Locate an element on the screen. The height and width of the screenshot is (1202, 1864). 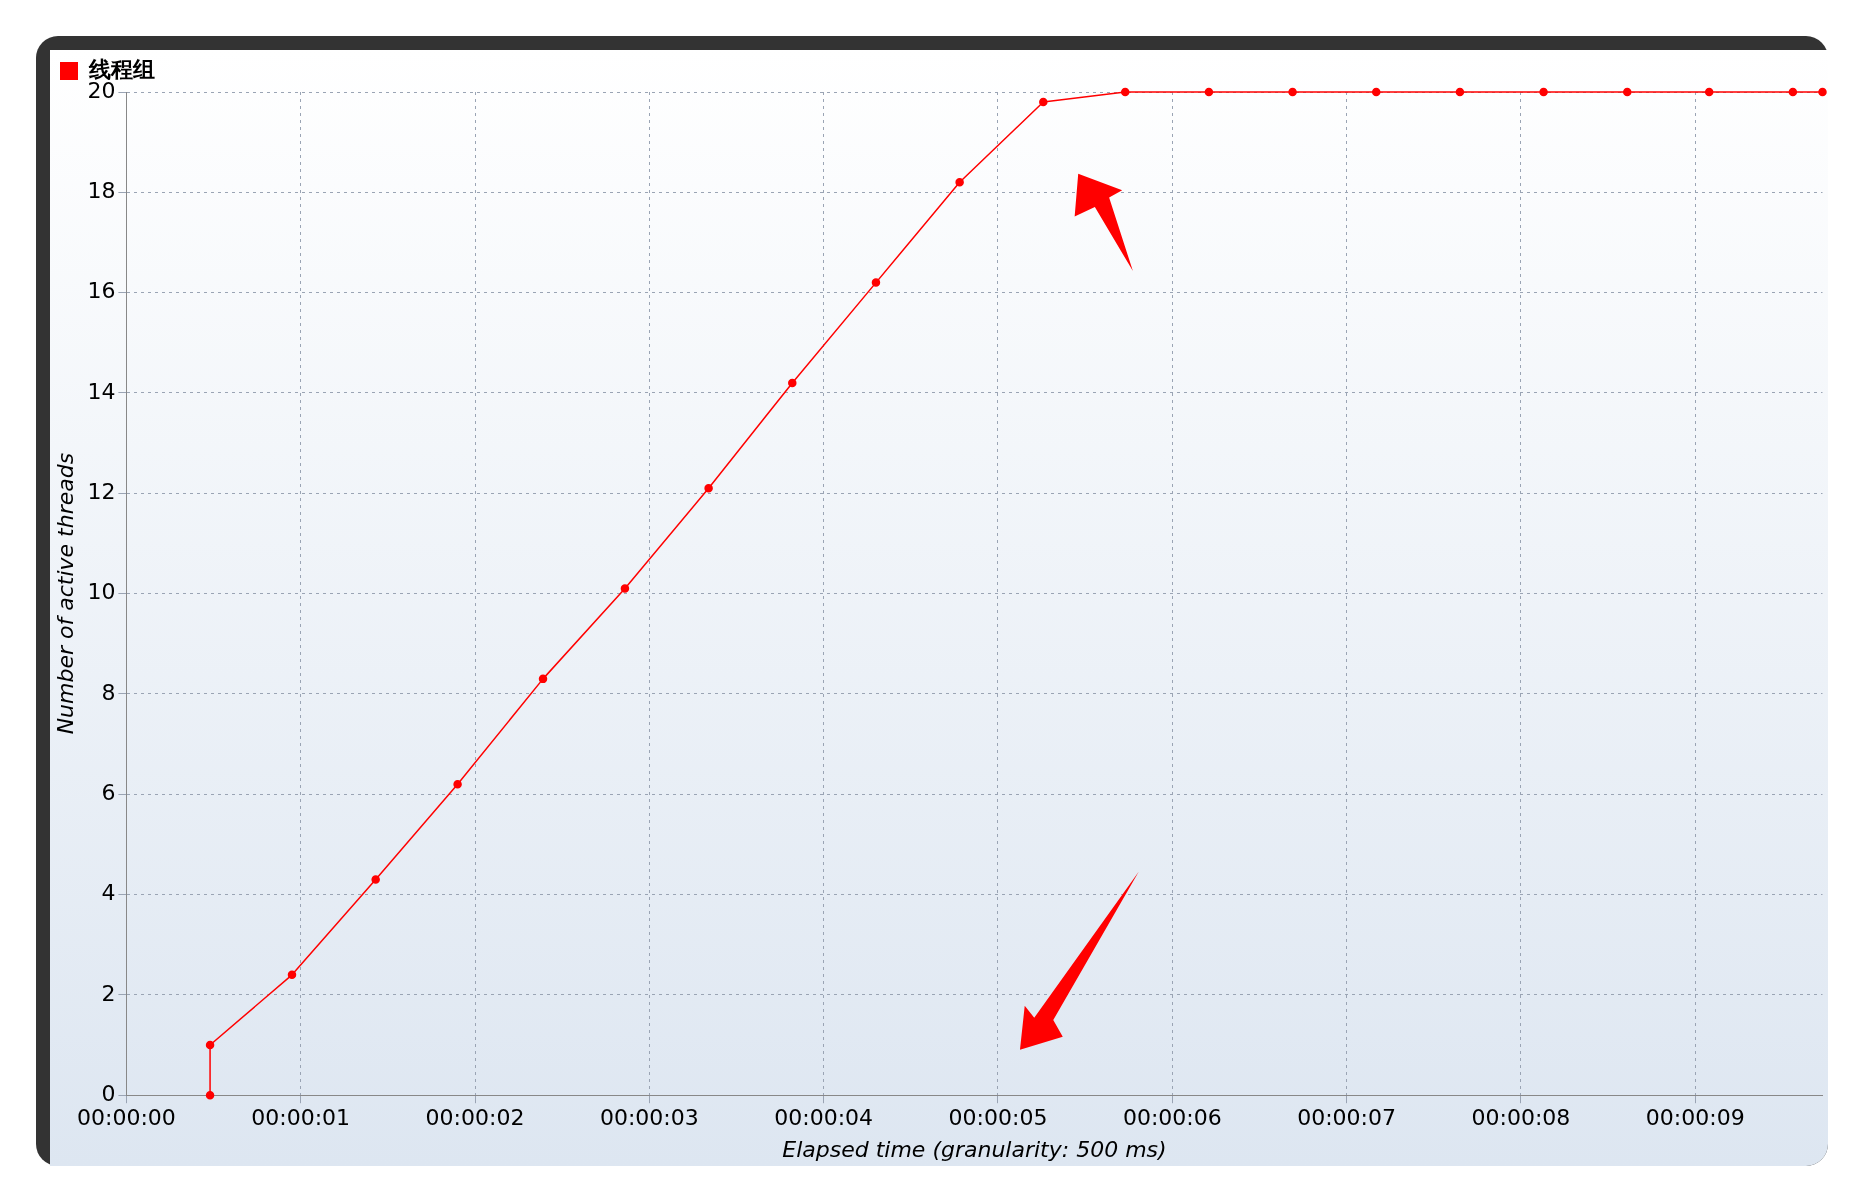
x-axis-title: Elapsed time (granularity: 500 ms) is located at coordinates (974, 1149).